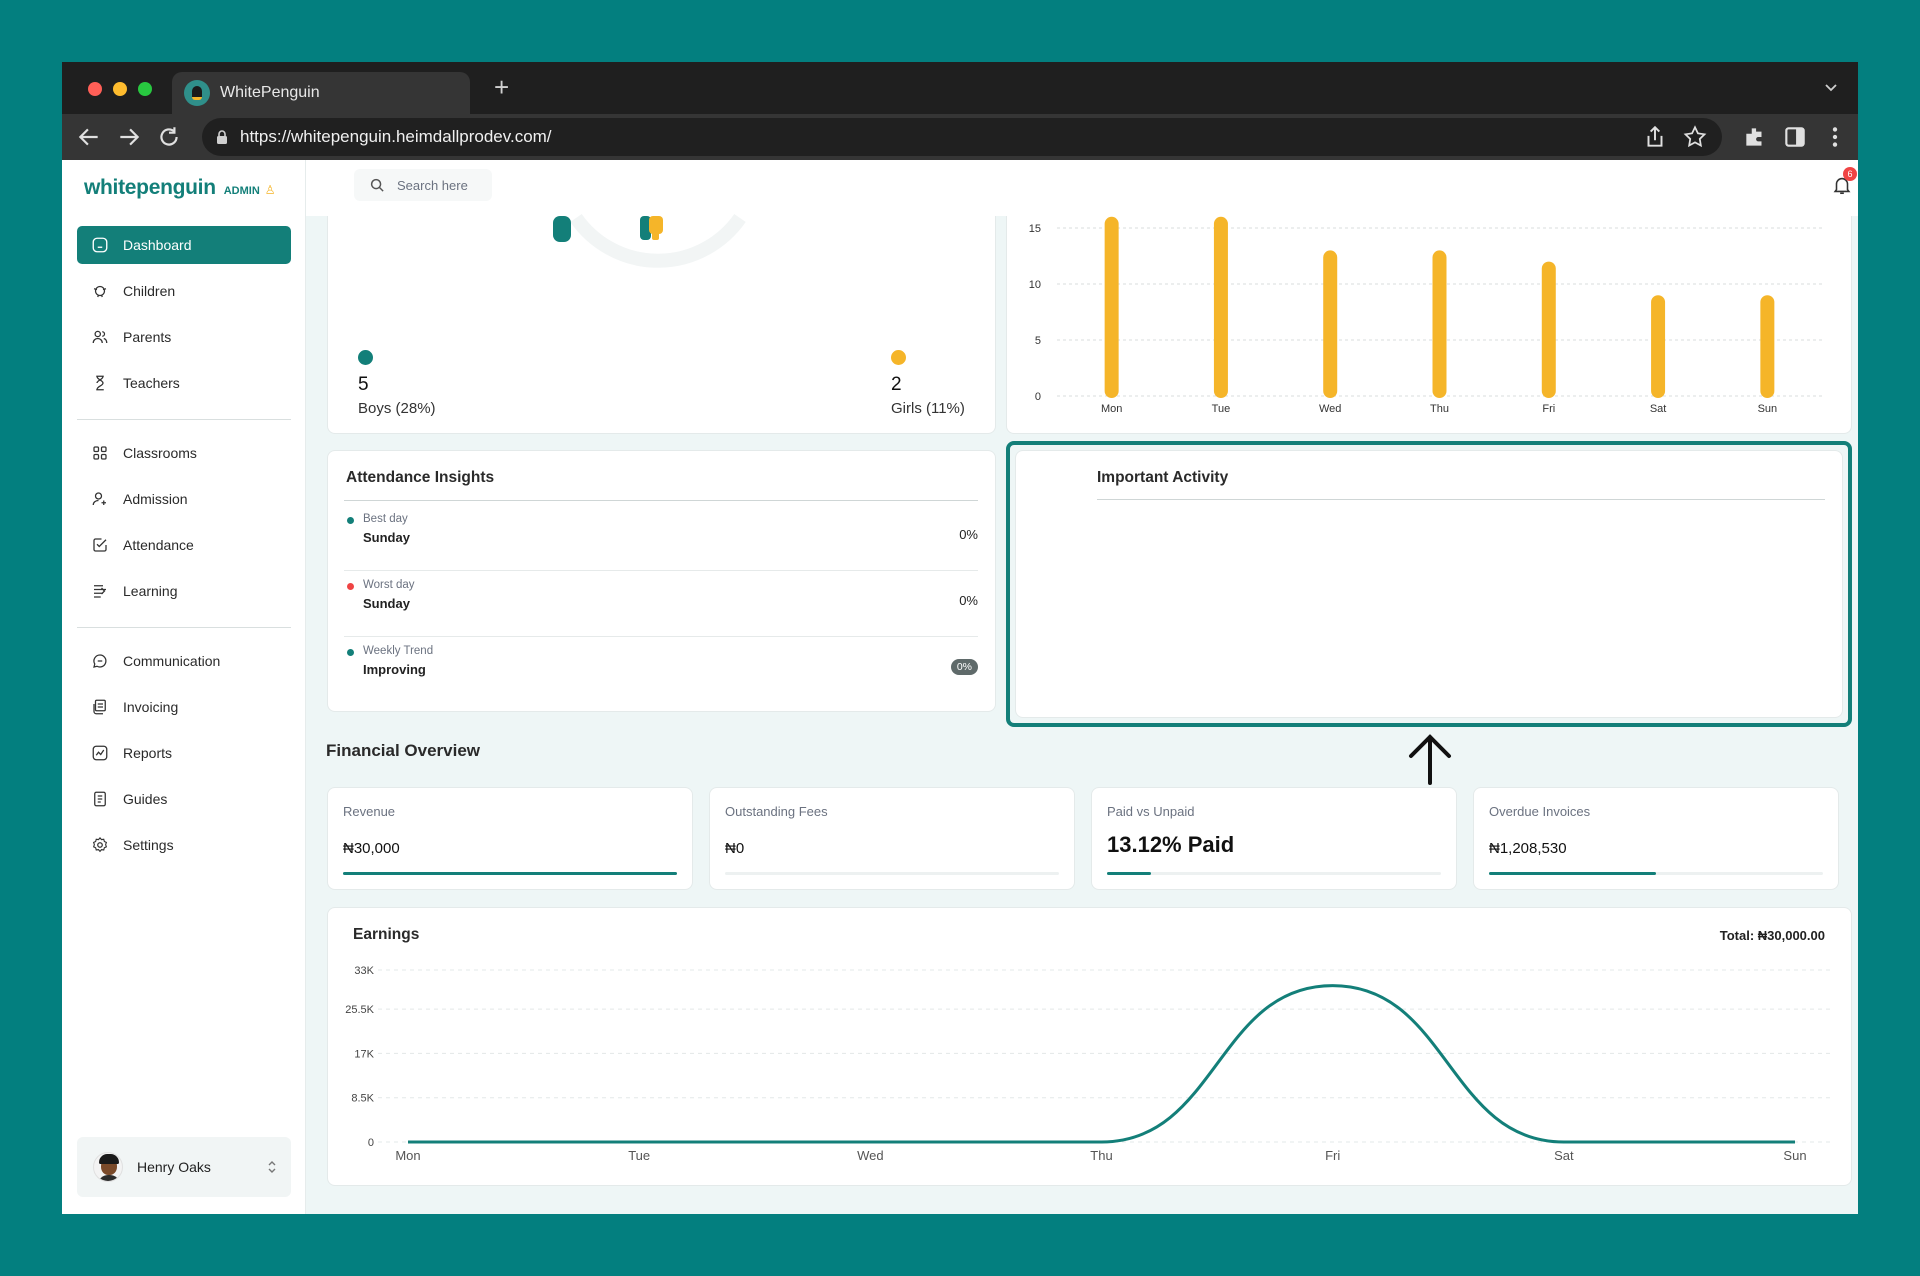  Describe the element at coordinates (363, 384) in the screenshot. I see `boys-count: 5` at that location.